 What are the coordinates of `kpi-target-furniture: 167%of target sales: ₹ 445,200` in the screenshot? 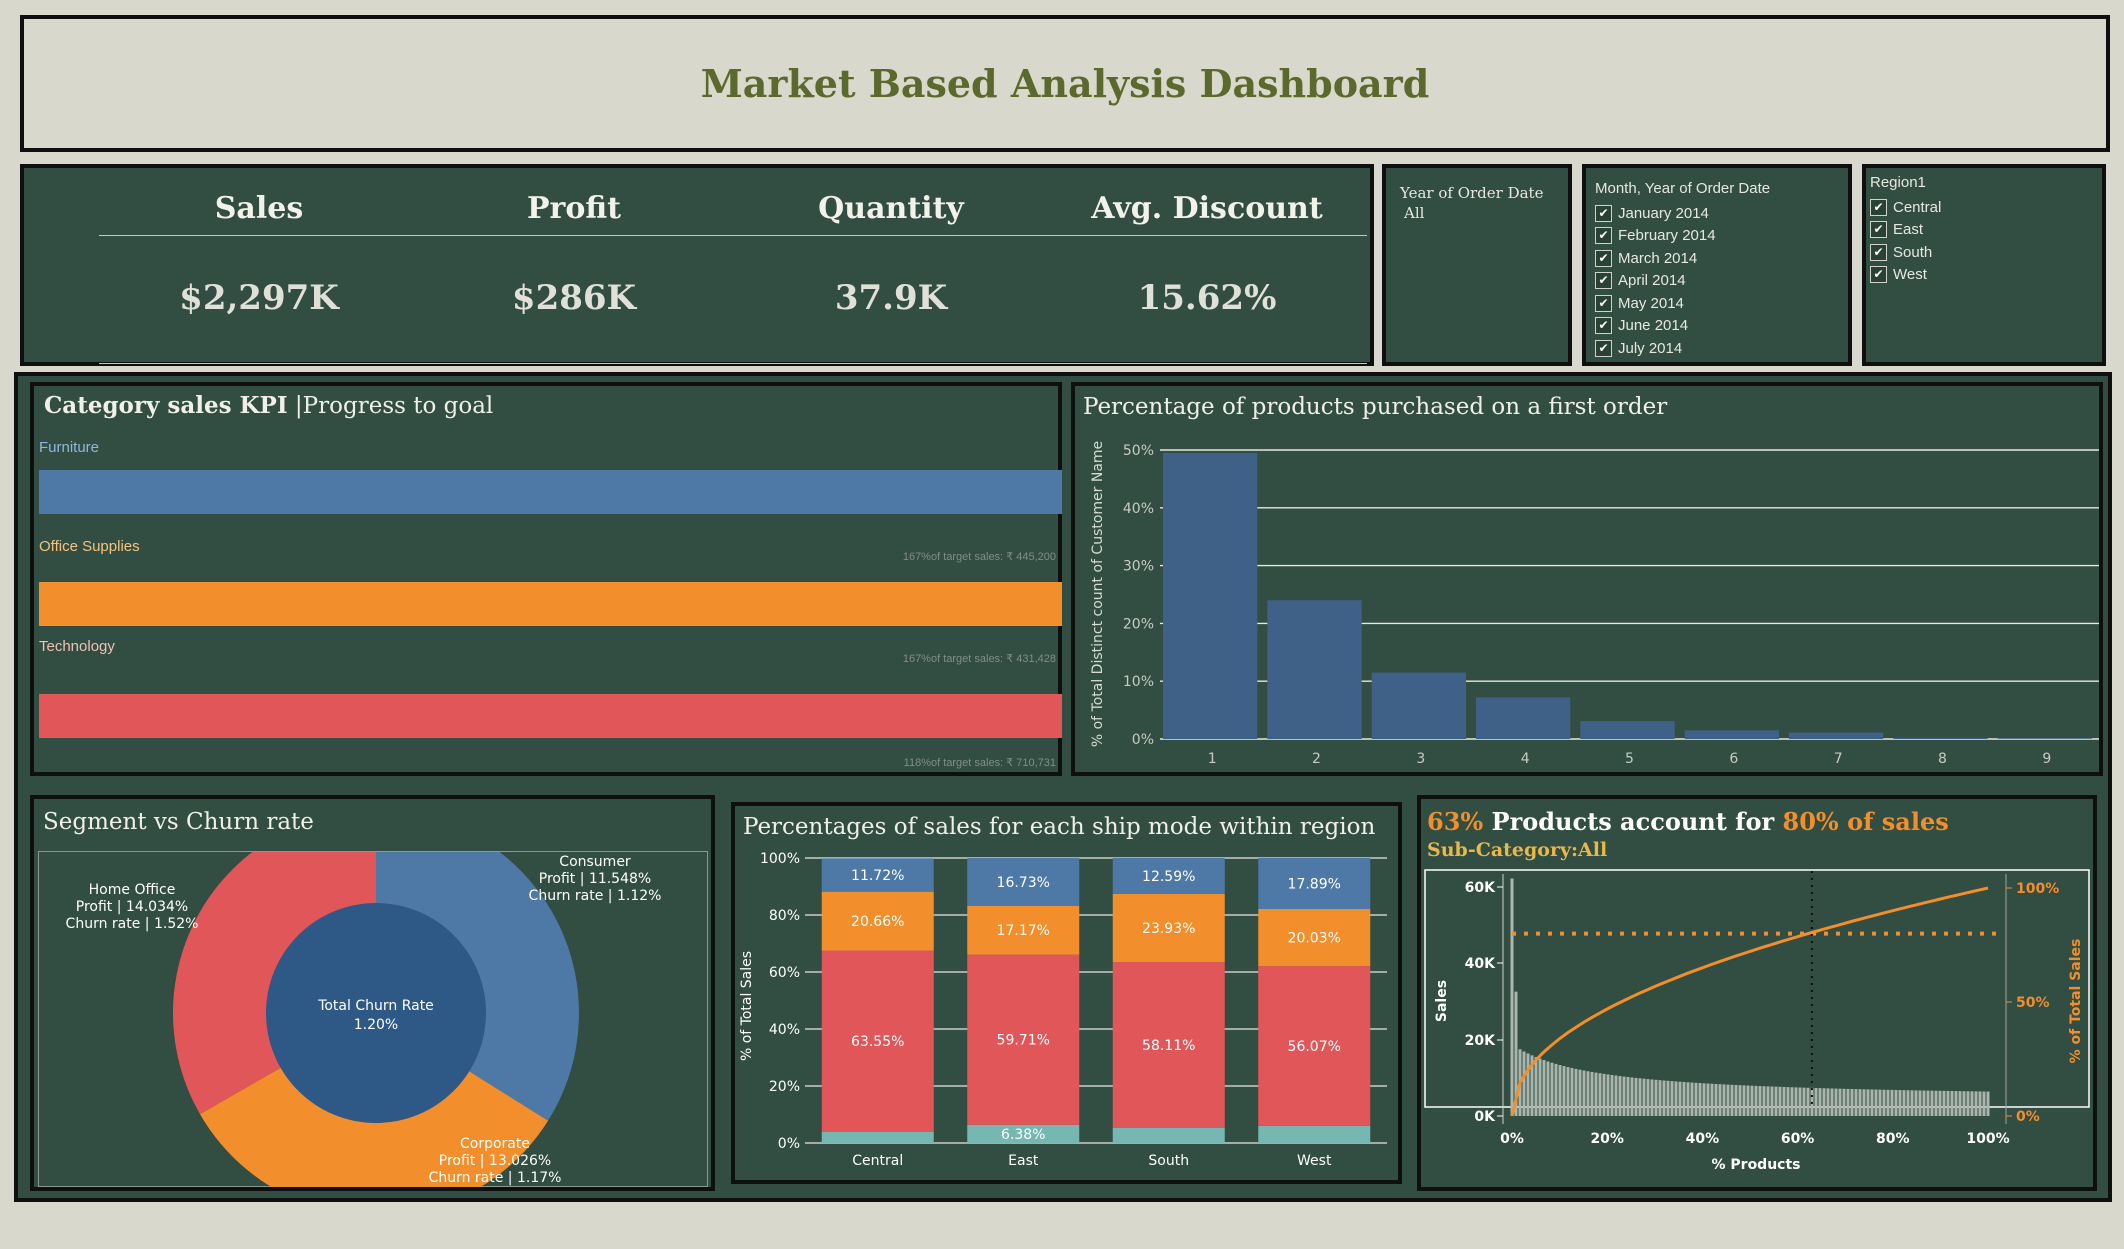 It's located at (979, 557).